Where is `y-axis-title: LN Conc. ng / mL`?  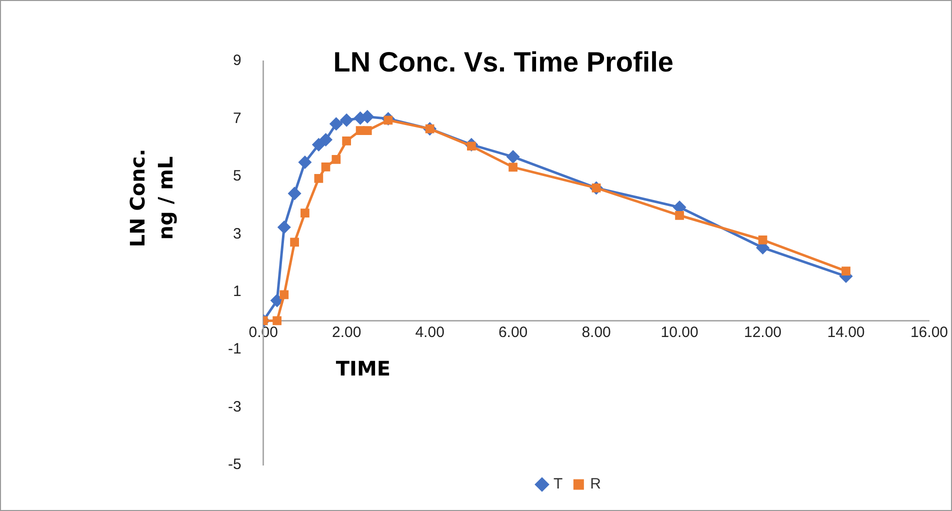 y-axis-title: LN Conc. ng / mL is located at coordinates (152, 198).